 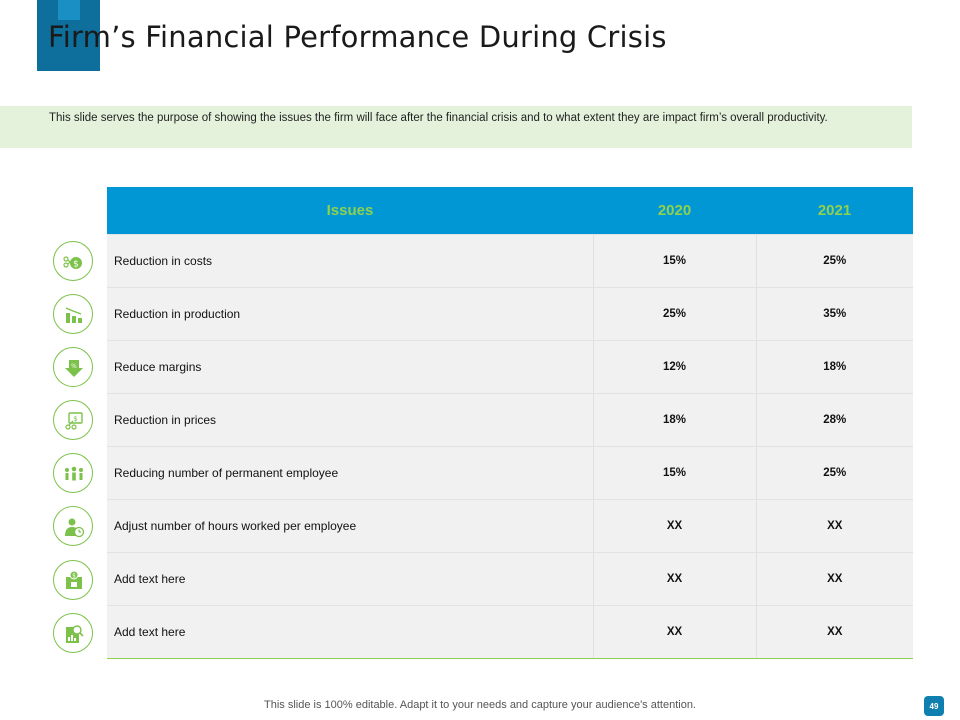 I want to click on table-row: Reduction in prices 18% 28%, so click(x=510, y=420).